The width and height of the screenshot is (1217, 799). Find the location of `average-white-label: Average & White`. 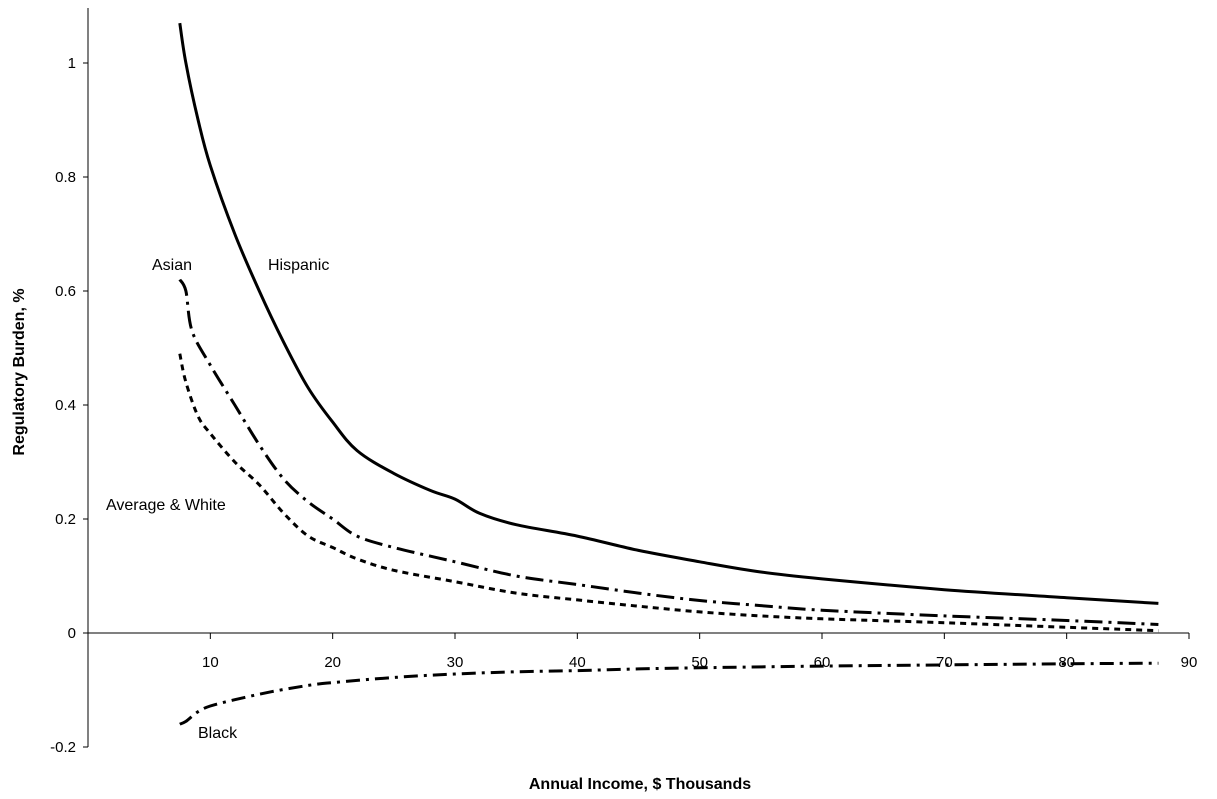

average-white-label: Average & White is located at coordinates (166, 505).